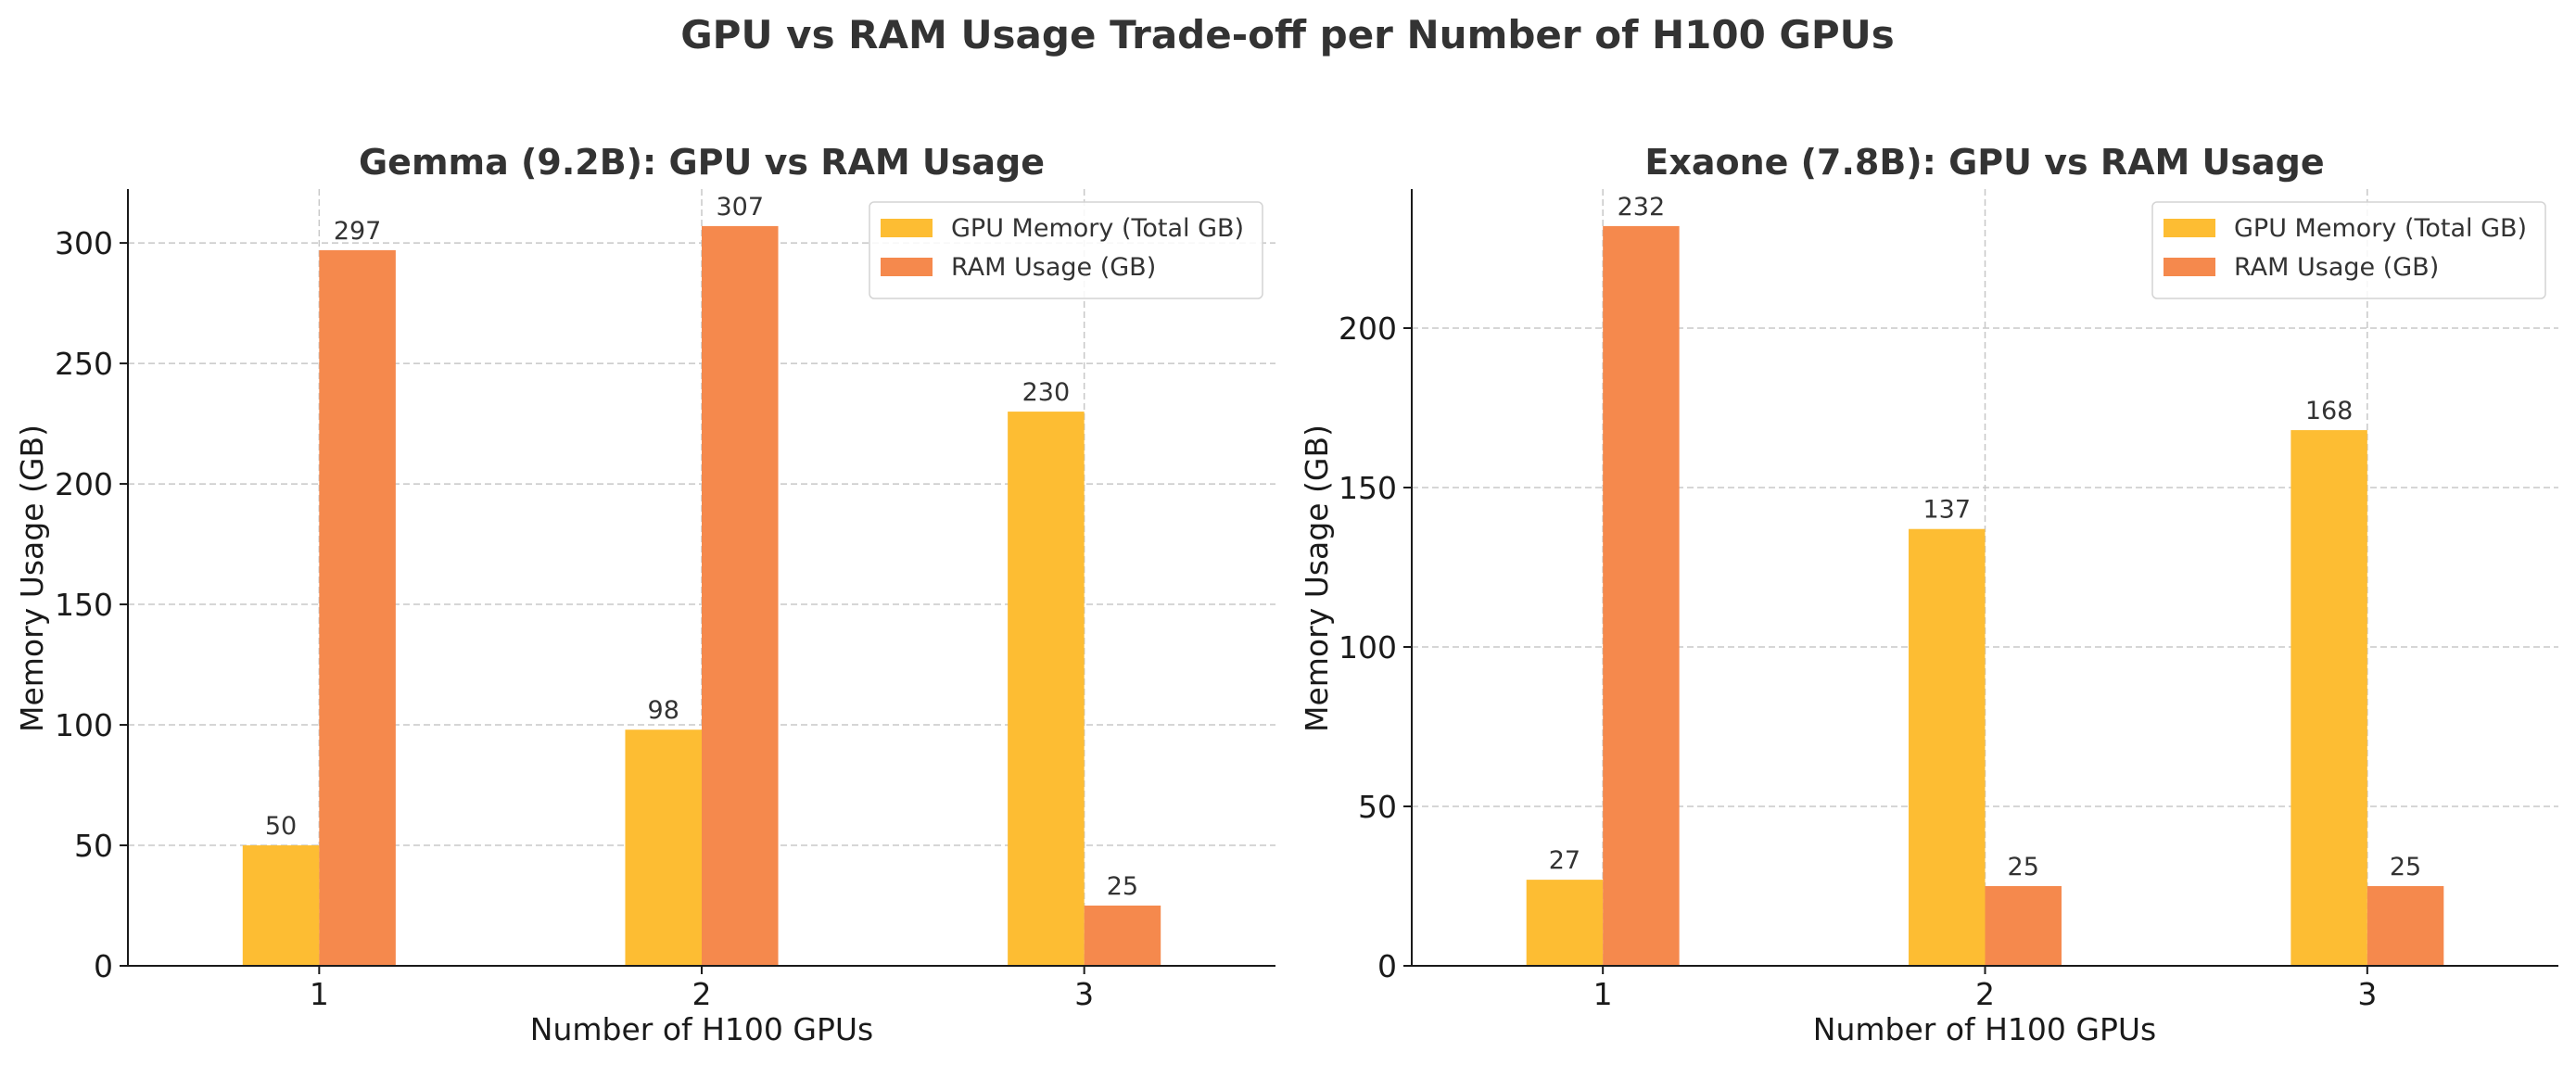  I want to click on data-label: 27, so click(1564, 860).